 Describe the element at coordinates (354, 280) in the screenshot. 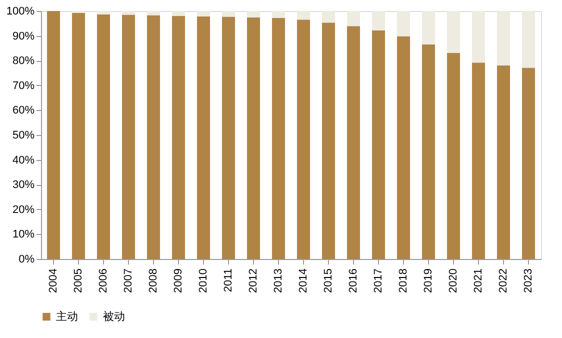

I see `x-tick-label: 2016` at that location.